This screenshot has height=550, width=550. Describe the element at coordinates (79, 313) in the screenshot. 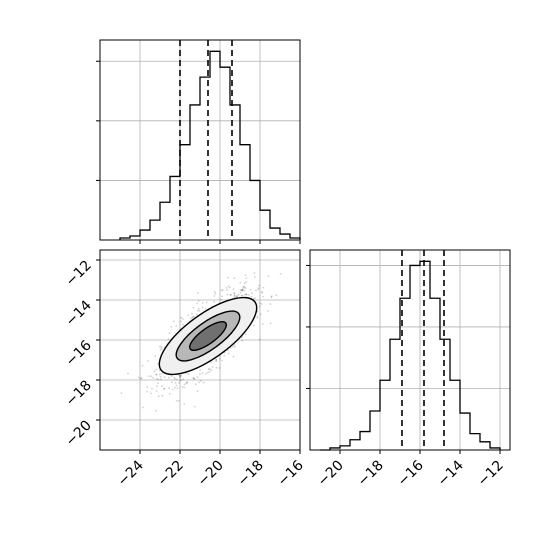

I see `scatter-y-tick-label: −14` at that location.